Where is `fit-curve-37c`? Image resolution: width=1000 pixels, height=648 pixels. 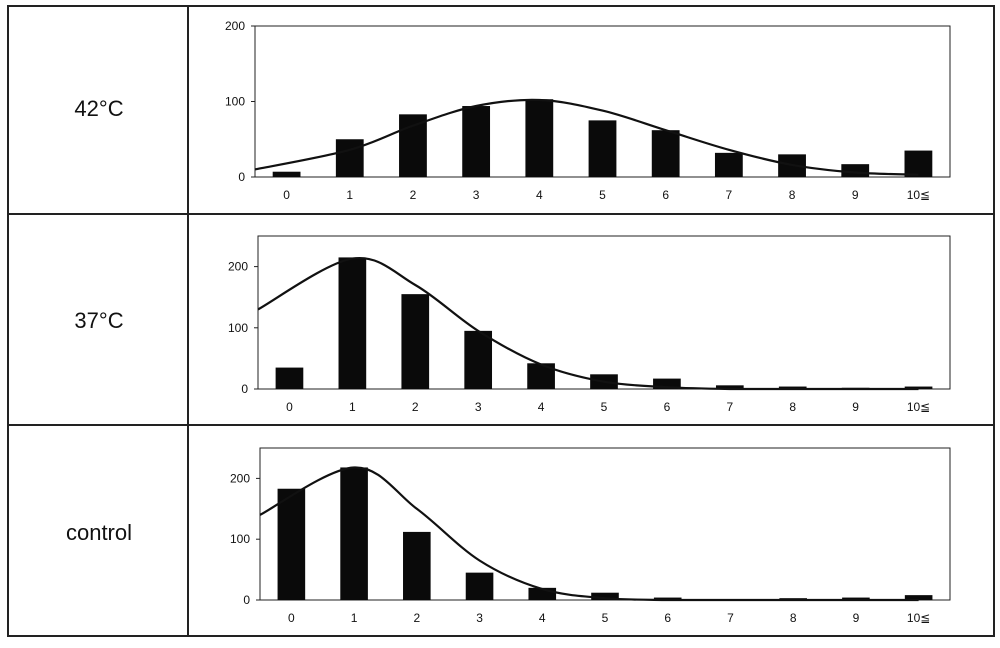 fit-curve-37c is located at coordinates (588, 323).